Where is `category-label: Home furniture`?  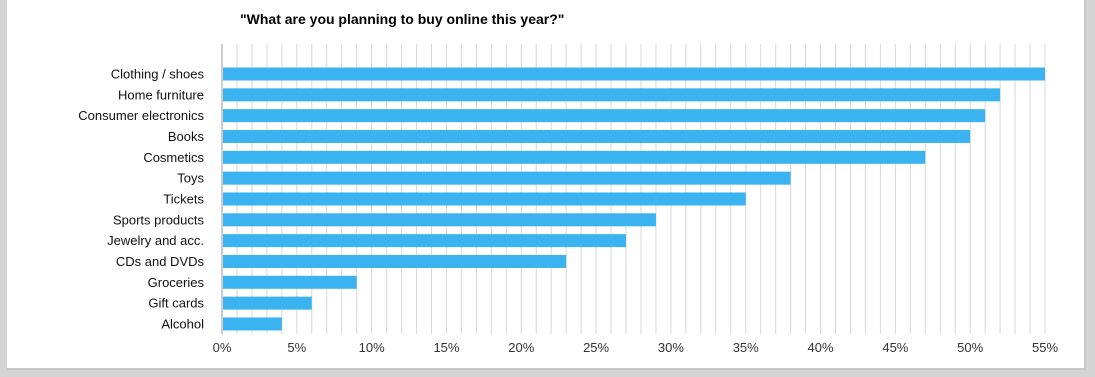 category-label: Home furniture is located at coordinates (161, 94).